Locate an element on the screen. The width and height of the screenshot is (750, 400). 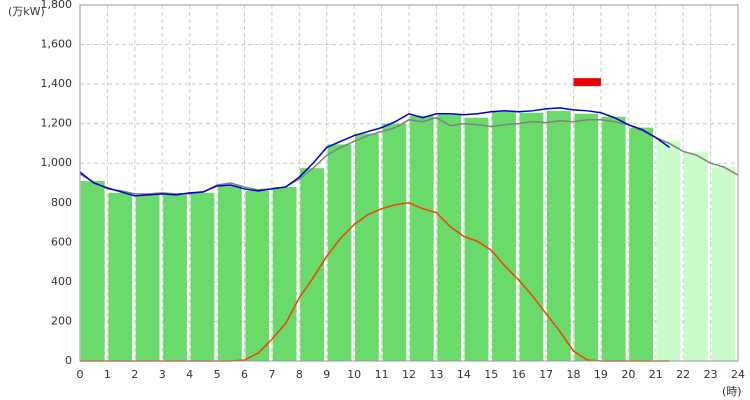
y-axis-label: (万kW) is located at coordinates (26, 11).